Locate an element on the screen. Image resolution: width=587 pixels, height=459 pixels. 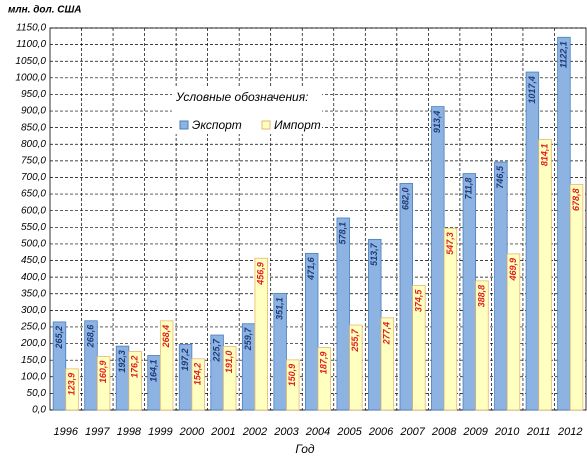
y-tick-label: 650,0 is located at coordinates (33, 194).